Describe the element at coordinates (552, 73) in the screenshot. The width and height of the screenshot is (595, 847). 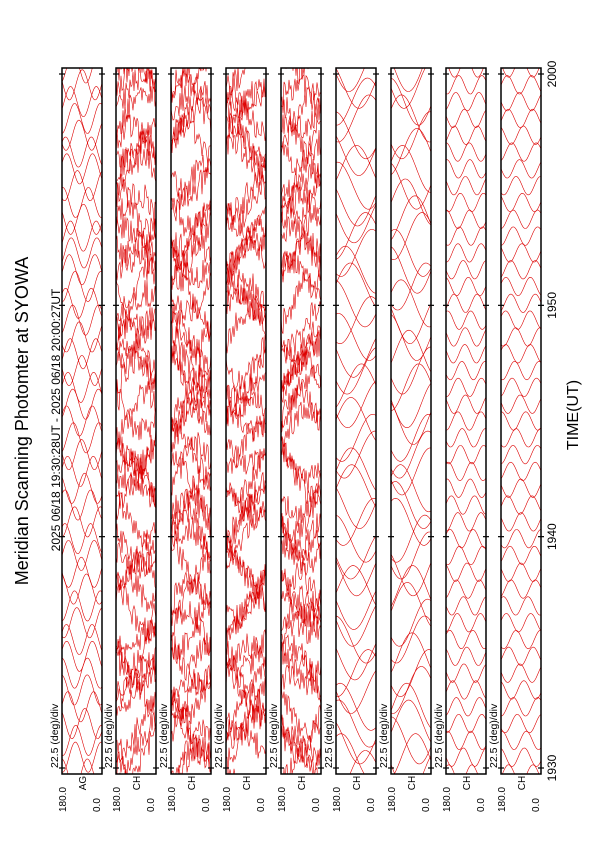
I see `x-tick-label: 2000` at that location.